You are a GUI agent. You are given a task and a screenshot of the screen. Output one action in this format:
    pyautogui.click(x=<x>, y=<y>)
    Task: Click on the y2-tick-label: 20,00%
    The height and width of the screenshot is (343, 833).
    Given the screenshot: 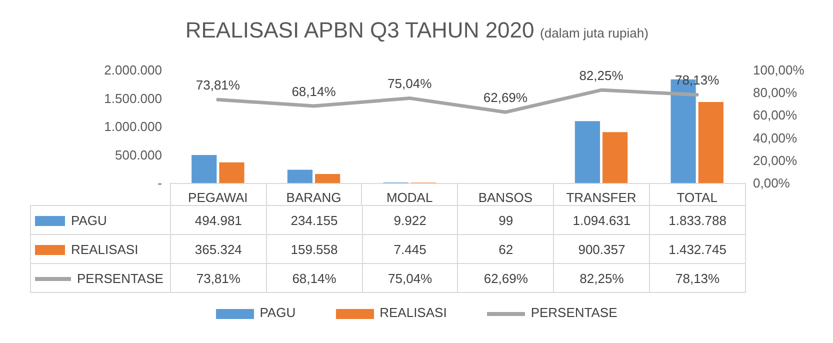 What is the action you would take?
    pyautogui.click(x=775, y=160)
    